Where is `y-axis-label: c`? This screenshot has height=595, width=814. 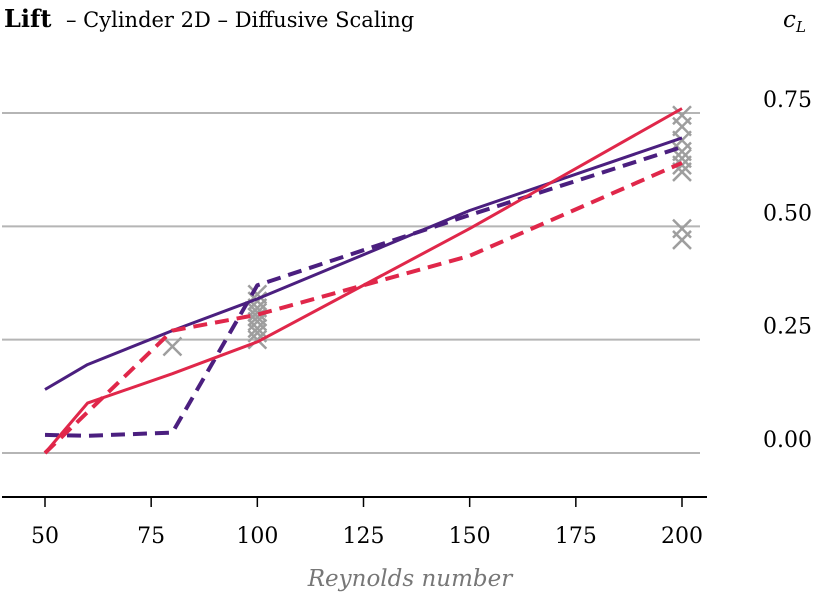 y-axis-label: c is located at coordinates (789, 20).